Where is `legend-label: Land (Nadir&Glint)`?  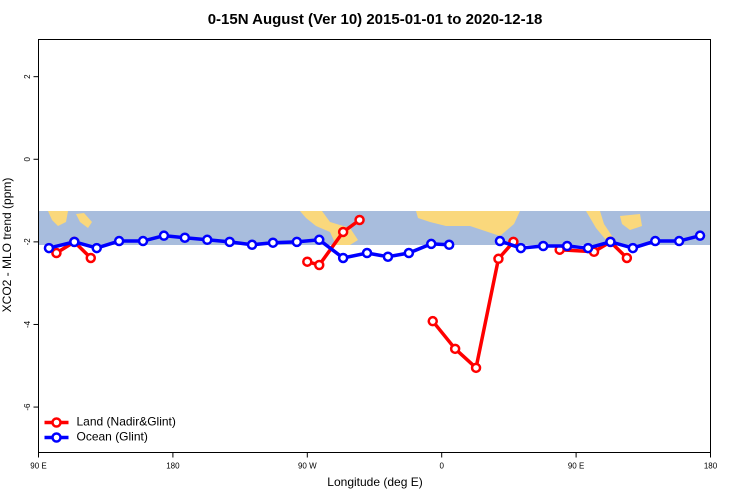
legend-label: Land (Nadir&Glint) is located at coordinates (126, 422).